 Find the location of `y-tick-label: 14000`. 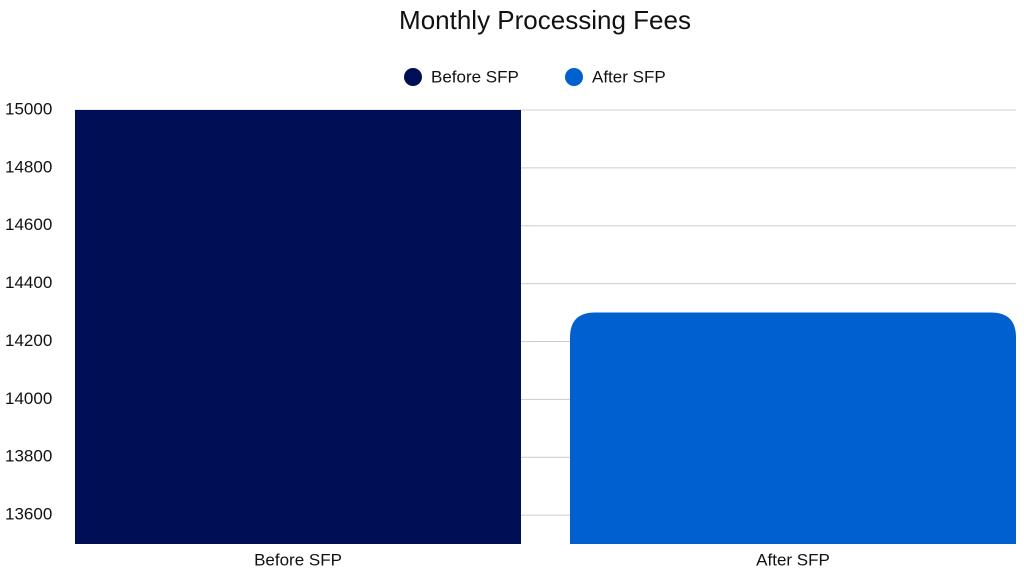

y-tick-label: 14000 is located at coordinates (28, 398).